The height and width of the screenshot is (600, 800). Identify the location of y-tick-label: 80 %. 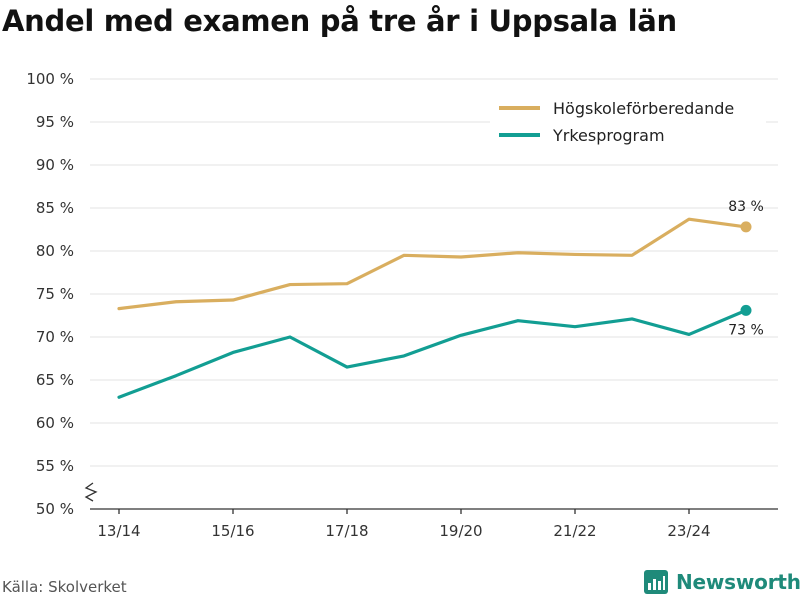
(55, 251).